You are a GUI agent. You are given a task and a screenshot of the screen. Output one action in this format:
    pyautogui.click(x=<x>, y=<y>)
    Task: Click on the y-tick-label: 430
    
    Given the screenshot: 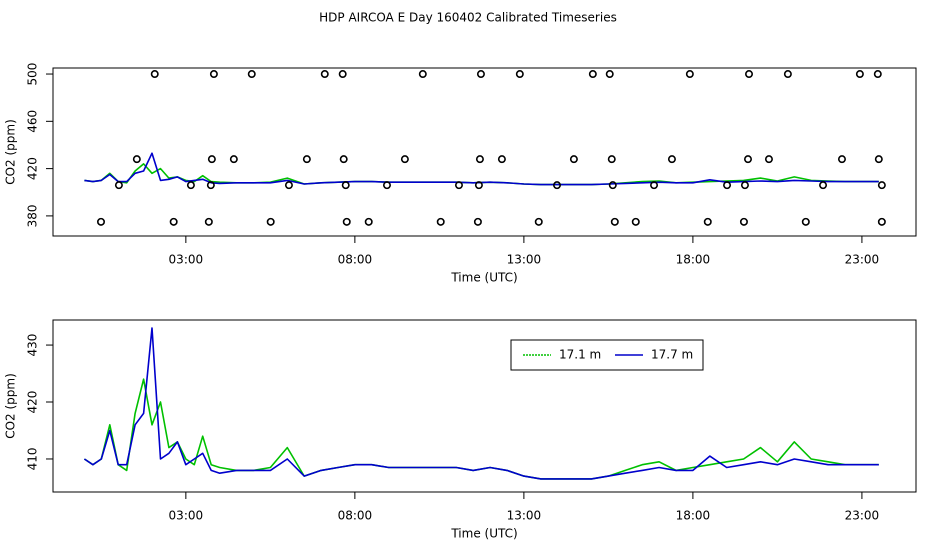 What is the action you would take?
    pyautogui.click(x=33, y=345)
    